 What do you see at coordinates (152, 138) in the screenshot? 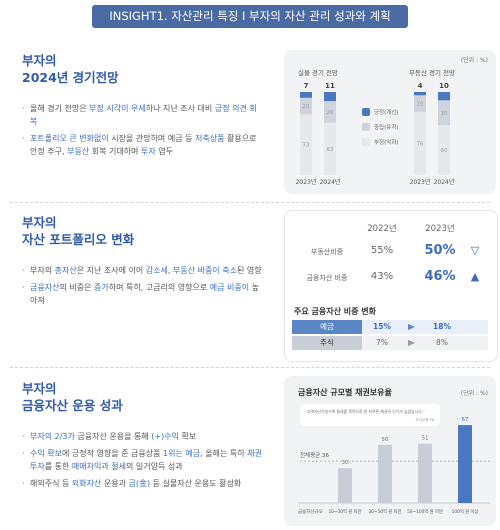
I see `bullet-text: 시장을 관망하며 예금 등` at bounding box center [152, 138].